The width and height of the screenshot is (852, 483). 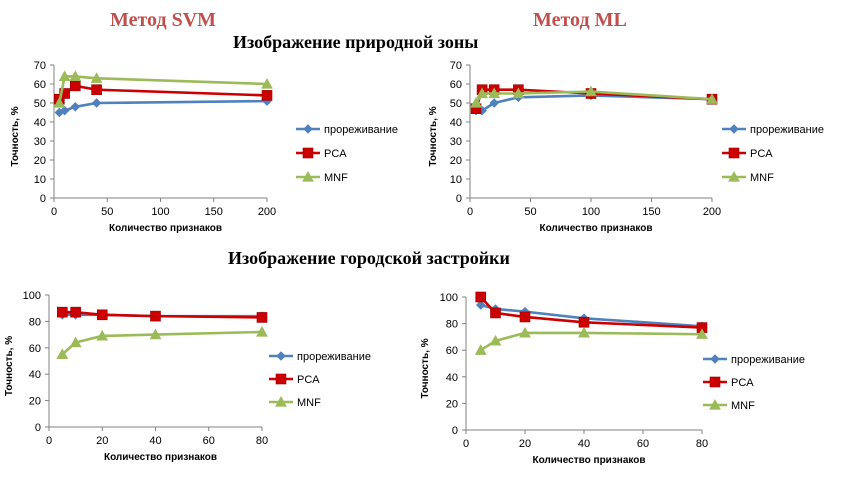 I want to click on y-tick-label: 10, so click(x=40, y=180).